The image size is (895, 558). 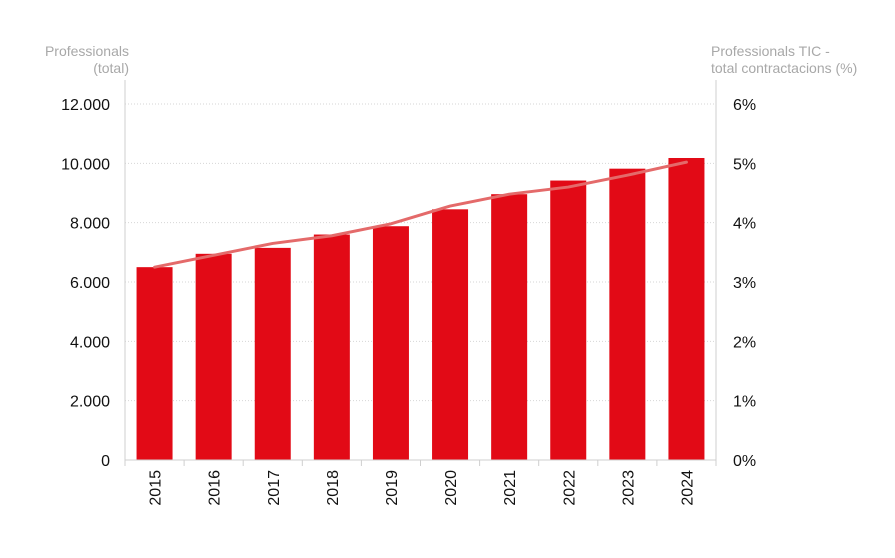 I want to click on right-axis-title-line-1: Professionals TIC -, so click(x=770, y=51).